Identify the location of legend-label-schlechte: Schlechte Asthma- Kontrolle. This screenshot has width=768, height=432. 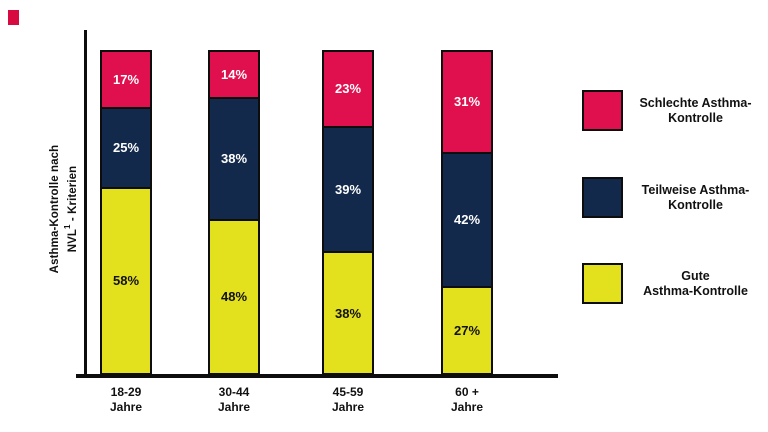
(695, 110).